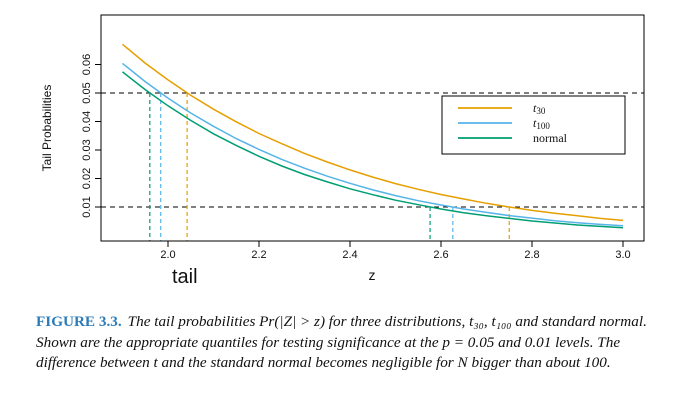 The height and width of the screenshot is (403, 686). Describe the element at coordinates (539, 108) in the screenshot. I see `legend-label-t30: t30` at that location.